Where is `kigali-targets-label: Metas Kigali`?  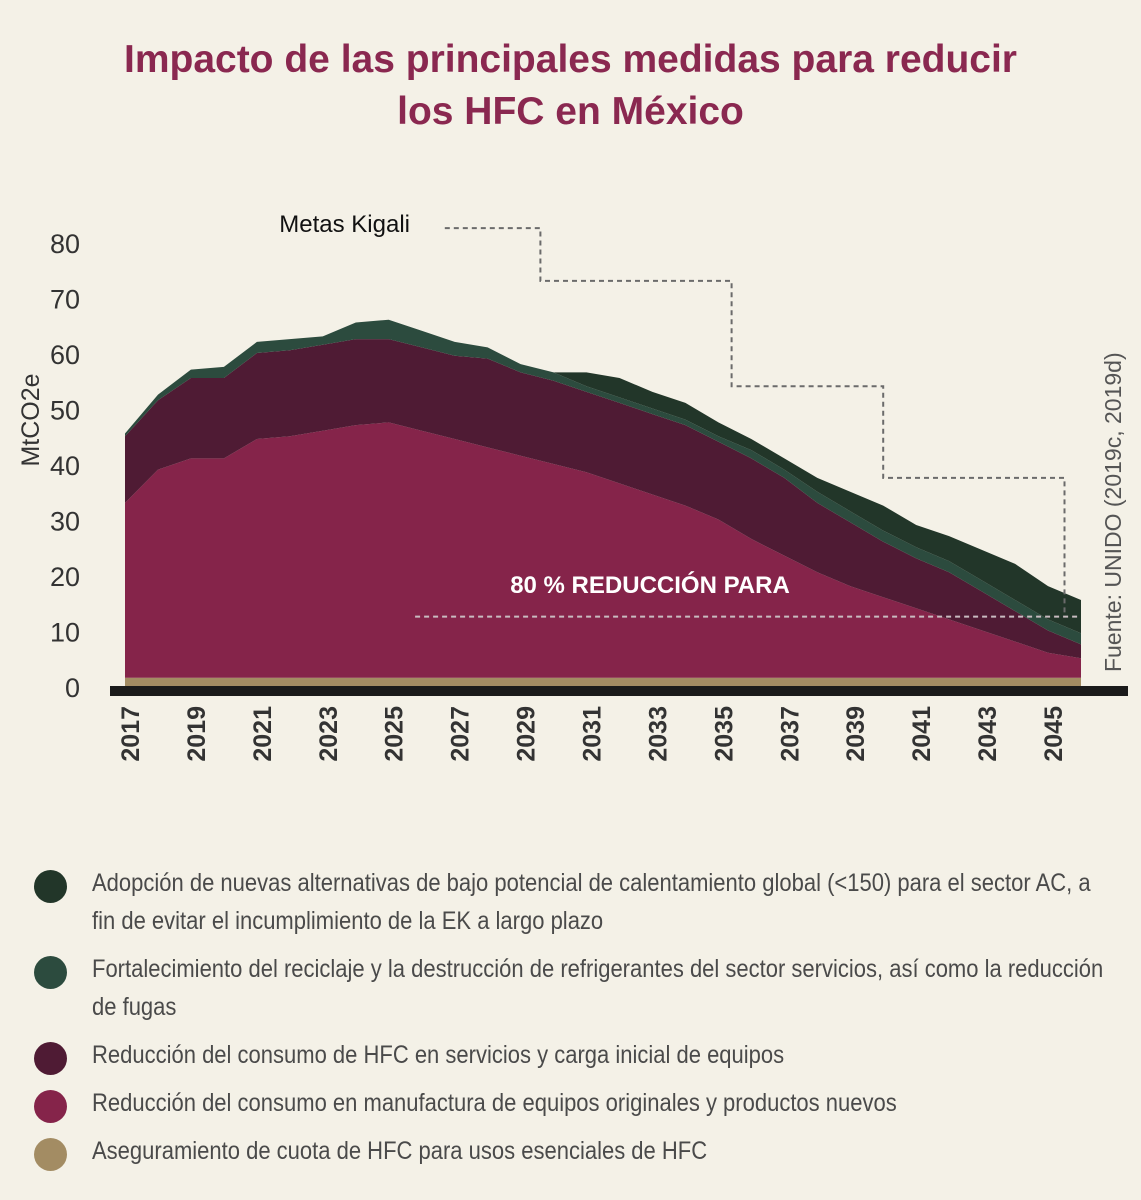 kigali-targets-label: Metas Kigali is located at coordinates (344, 224).